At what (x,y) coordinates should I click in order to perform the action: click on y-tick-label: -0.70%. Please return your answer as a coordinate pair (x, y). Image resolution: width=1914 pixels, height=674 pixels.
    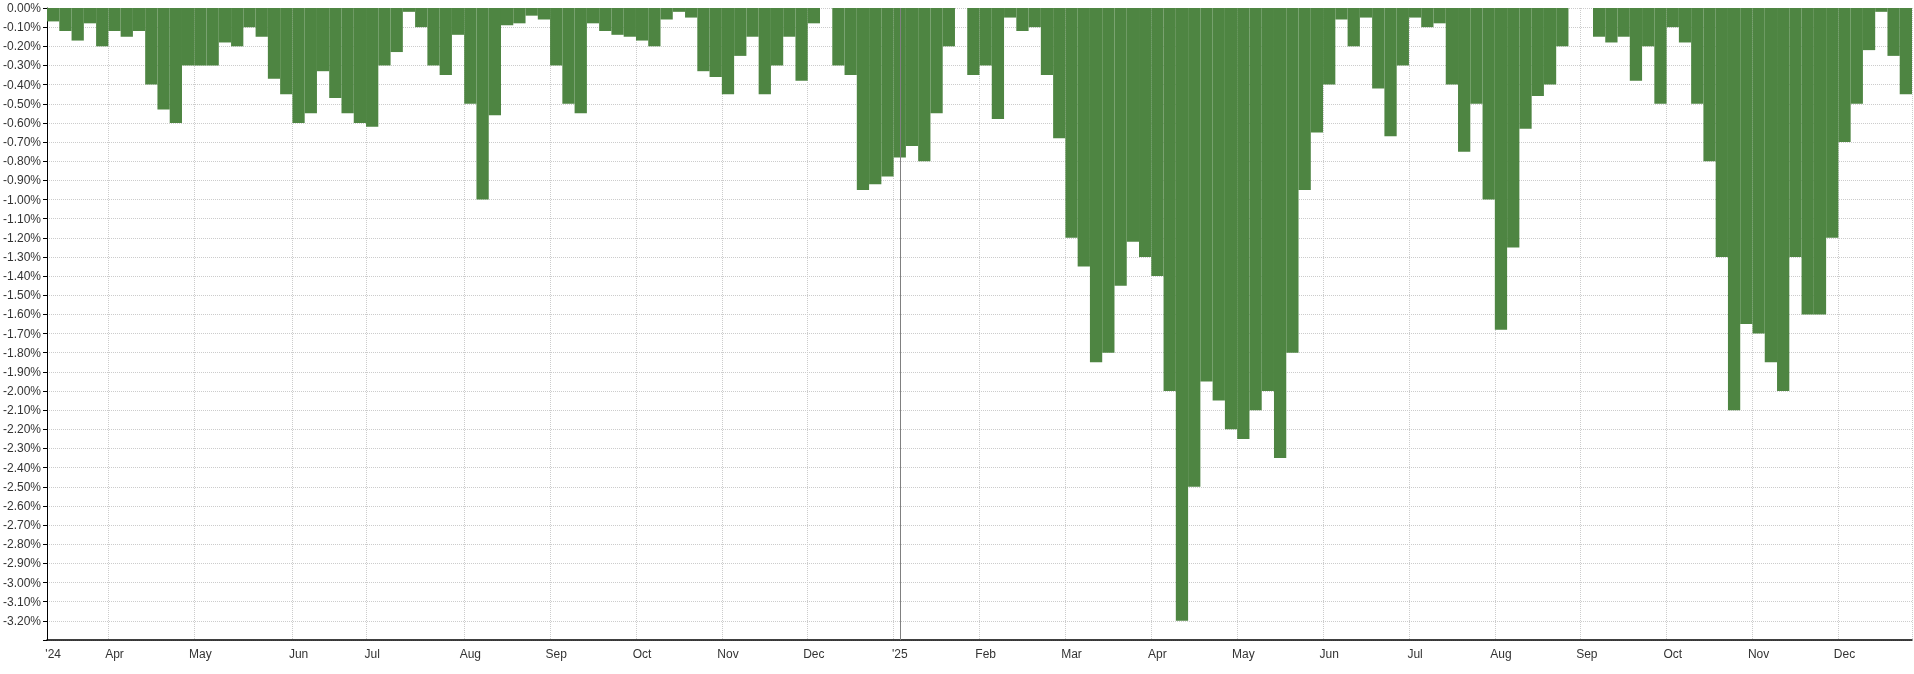
    Looking at the image, I should click on (22, 142).